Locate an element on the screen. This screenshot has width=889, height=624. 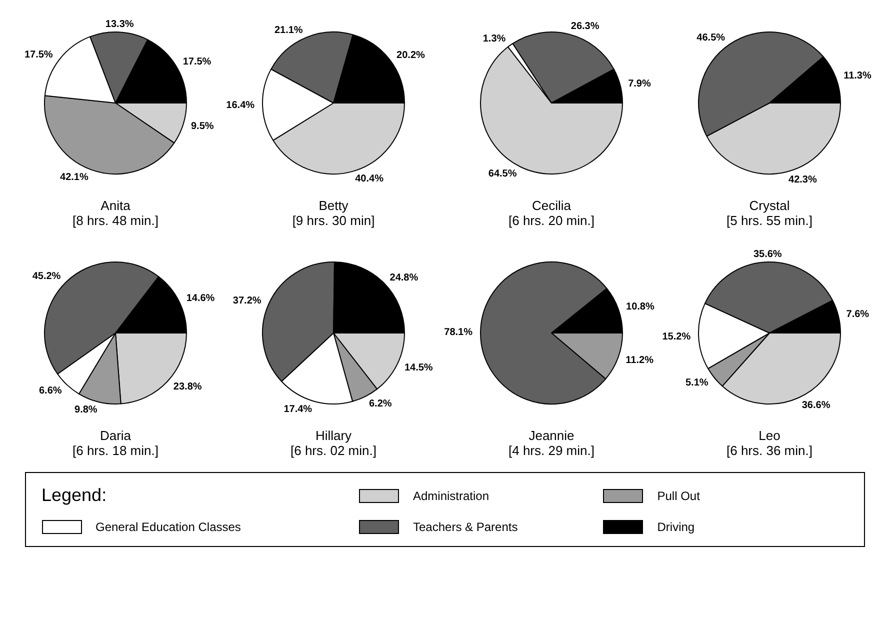
data-label: 17.4% is located at coordinates (298, 409).